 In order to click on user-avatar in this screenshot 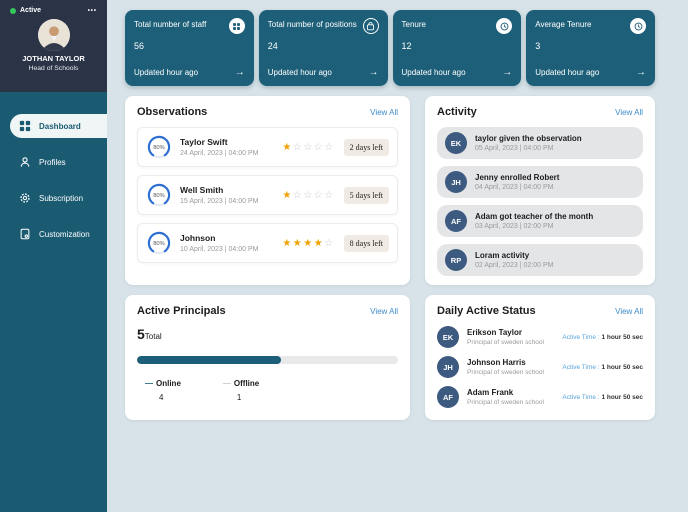, I will do `click(53, 35)`.